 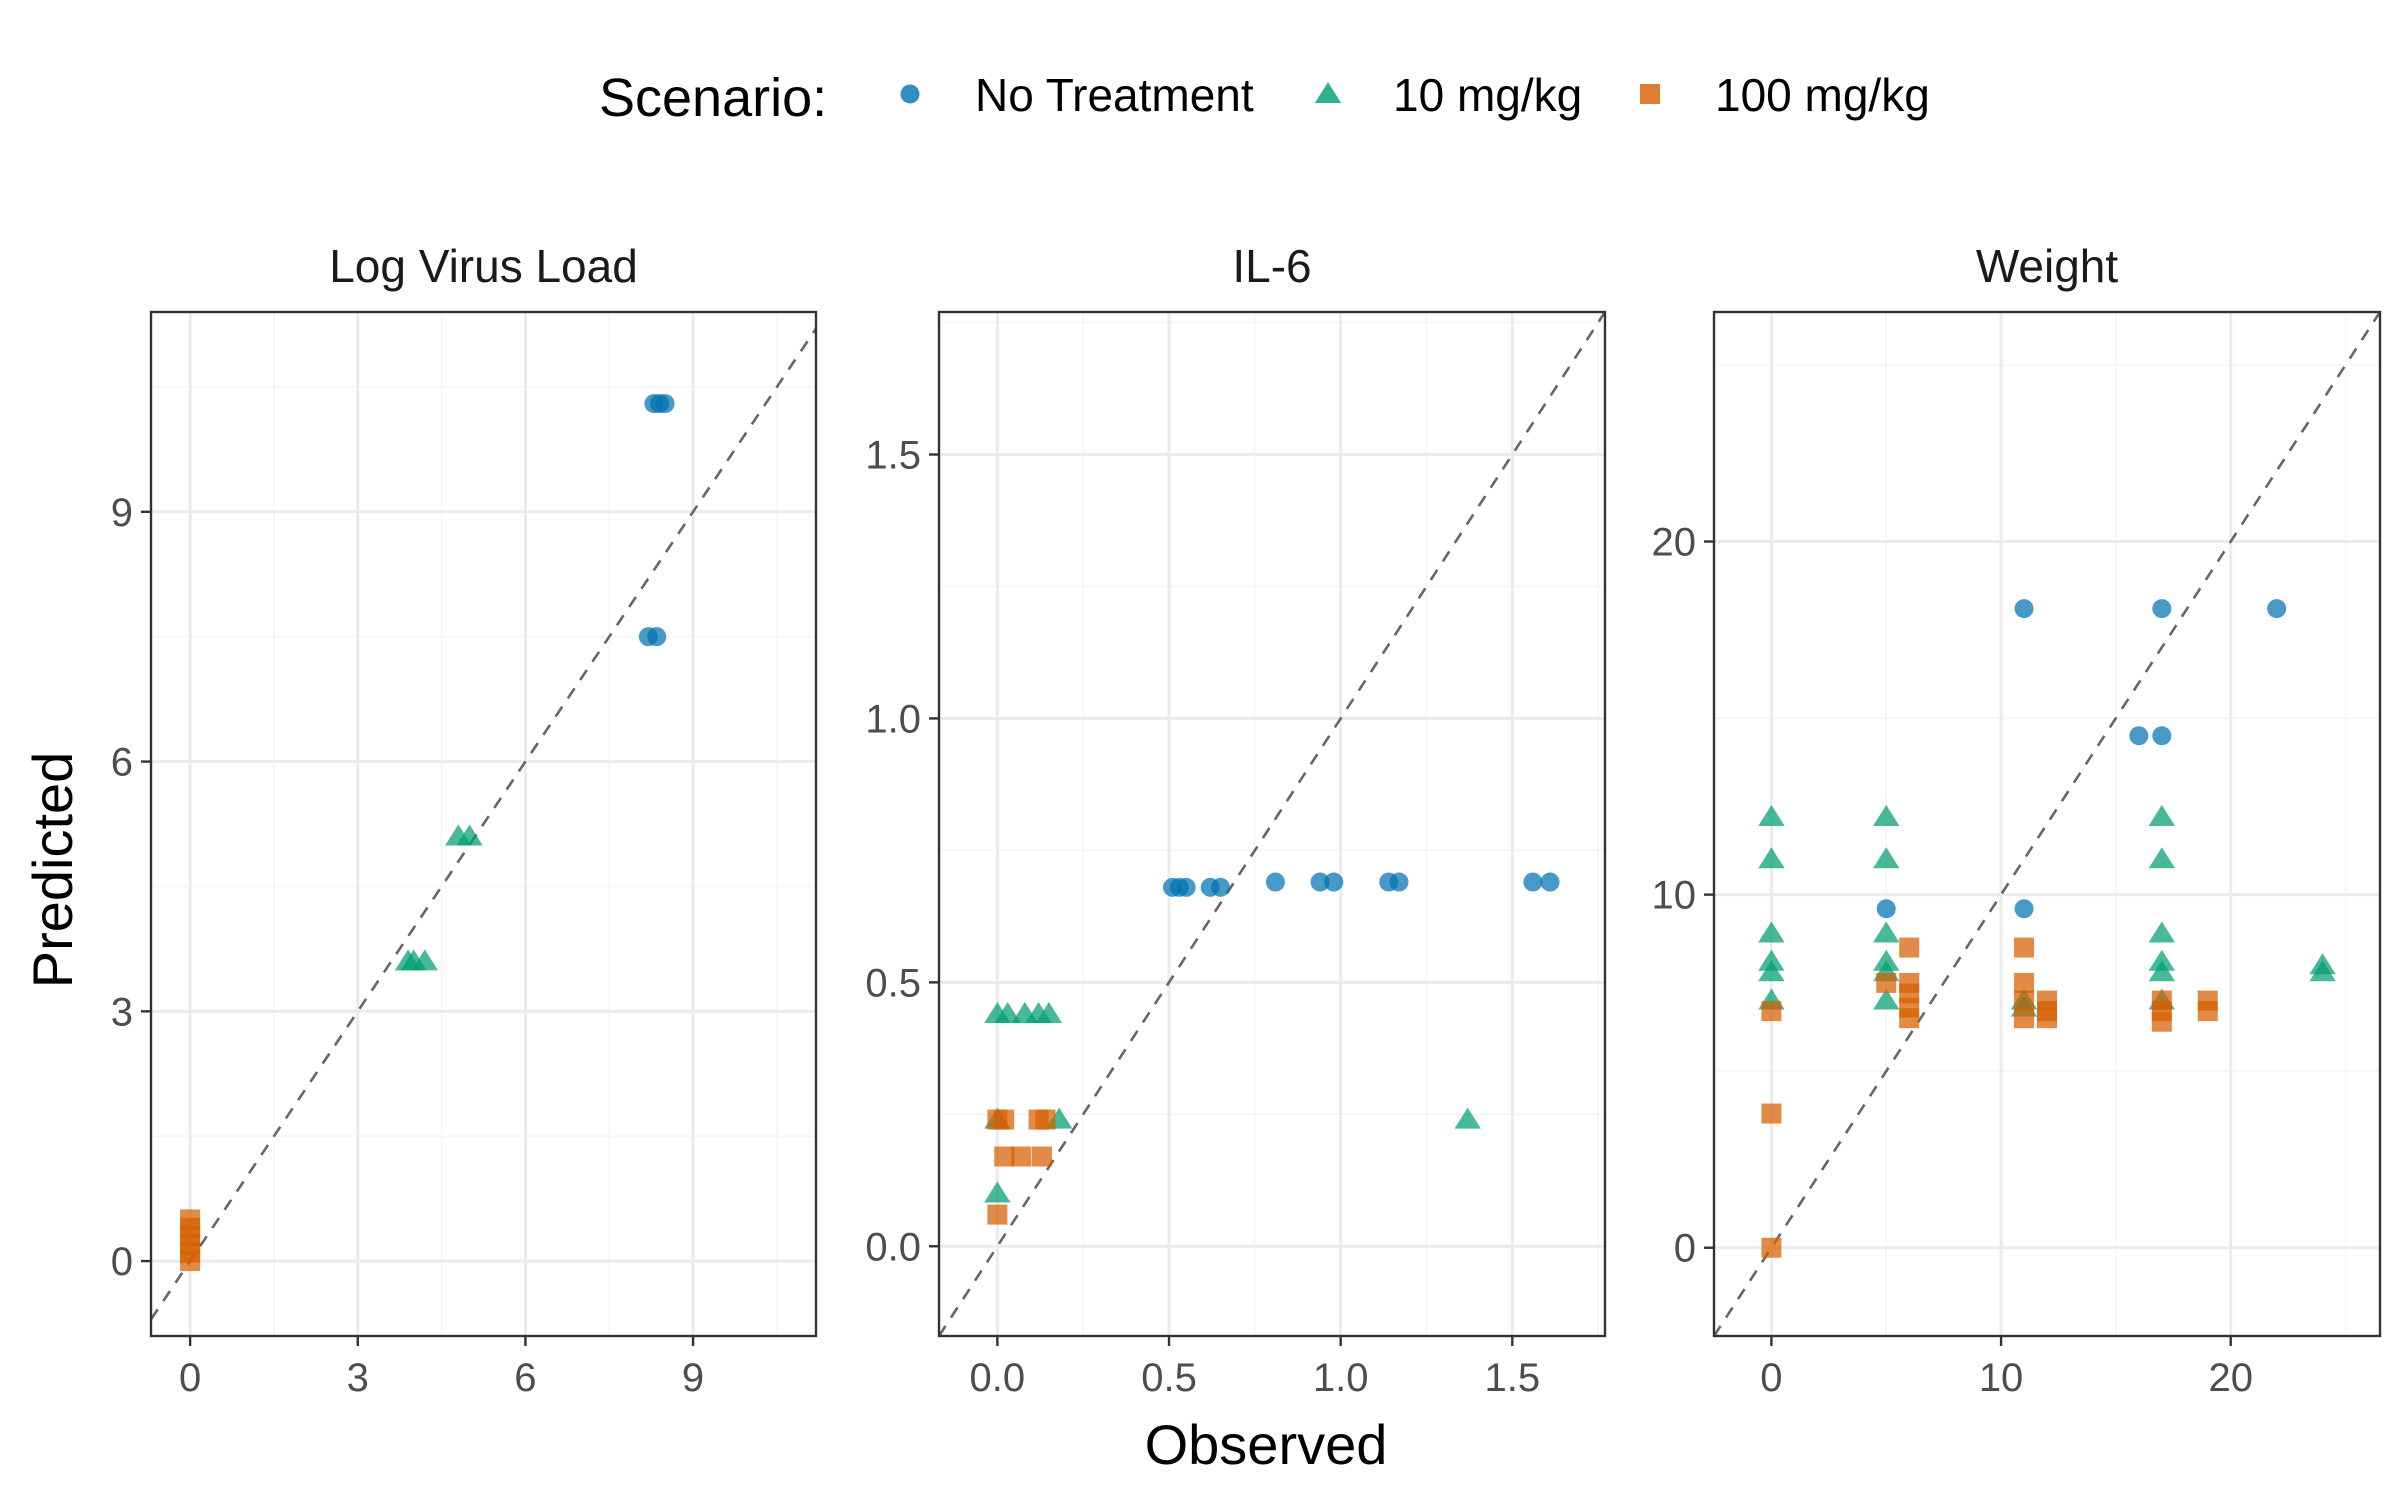 I want to click on panel-title: Weight, so click(x=2047, y=266).